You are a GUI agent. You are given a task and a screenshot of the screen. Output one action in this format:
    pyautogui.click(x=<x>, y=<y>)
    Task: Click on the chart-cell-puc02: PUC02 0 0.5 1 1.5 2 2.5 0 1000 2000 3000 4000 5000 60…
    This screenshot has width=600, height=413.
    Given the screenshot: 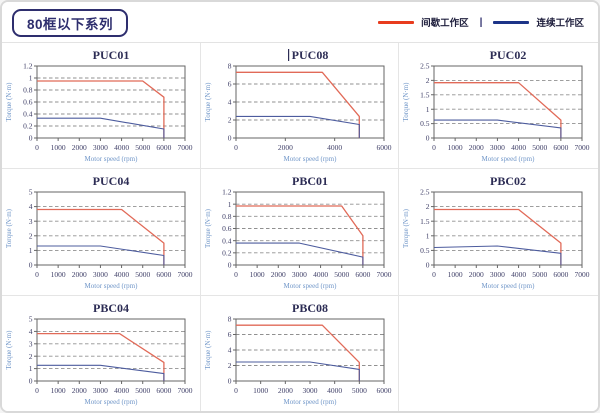 What is the action you would take?
    pyautogui.click(x=498, y=106)
    